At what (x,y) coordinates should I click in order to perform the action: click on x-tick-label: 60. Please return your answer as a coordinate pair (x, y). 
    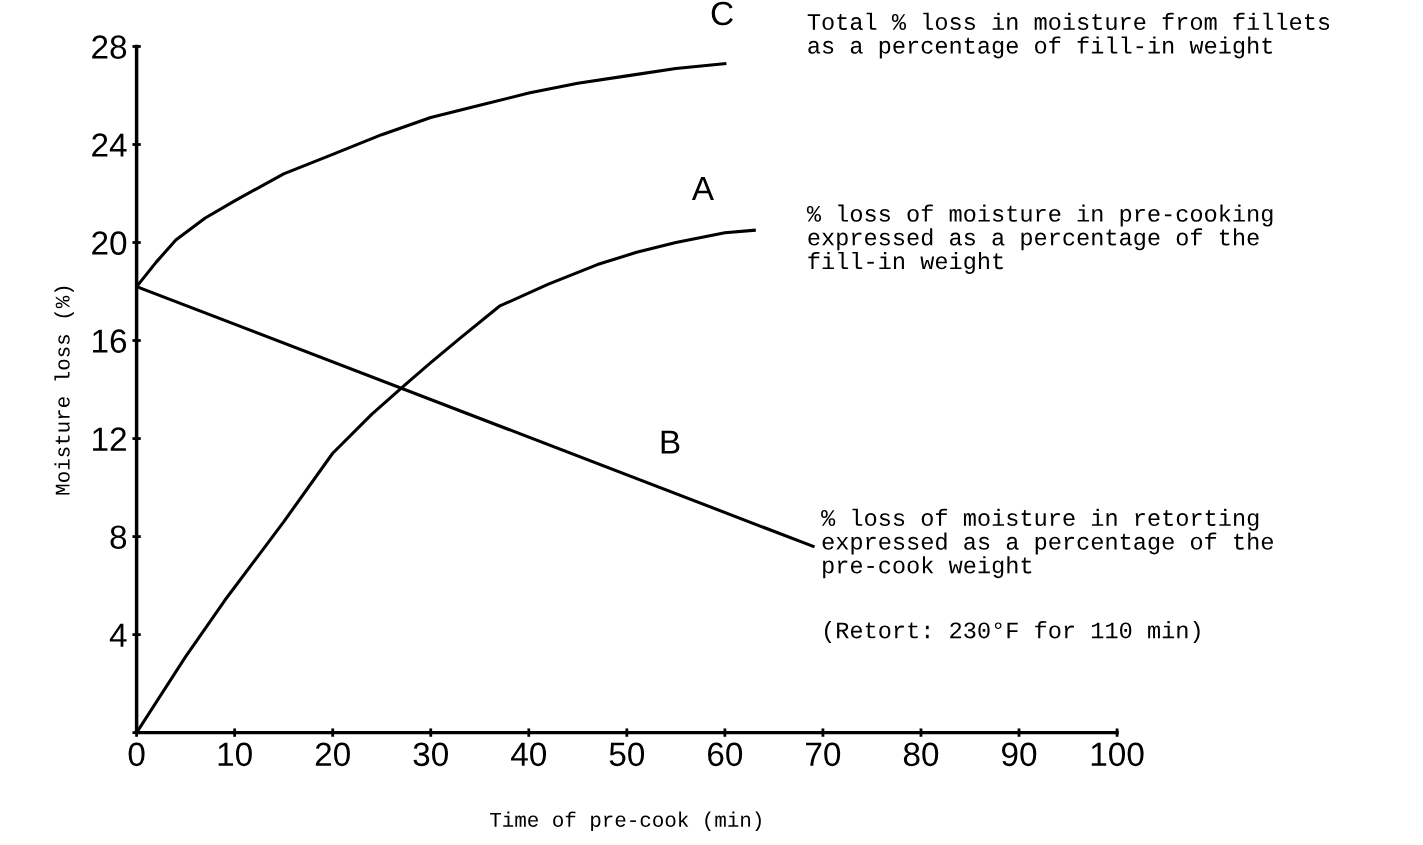
    Looking at the image, I should click on (725, 754).